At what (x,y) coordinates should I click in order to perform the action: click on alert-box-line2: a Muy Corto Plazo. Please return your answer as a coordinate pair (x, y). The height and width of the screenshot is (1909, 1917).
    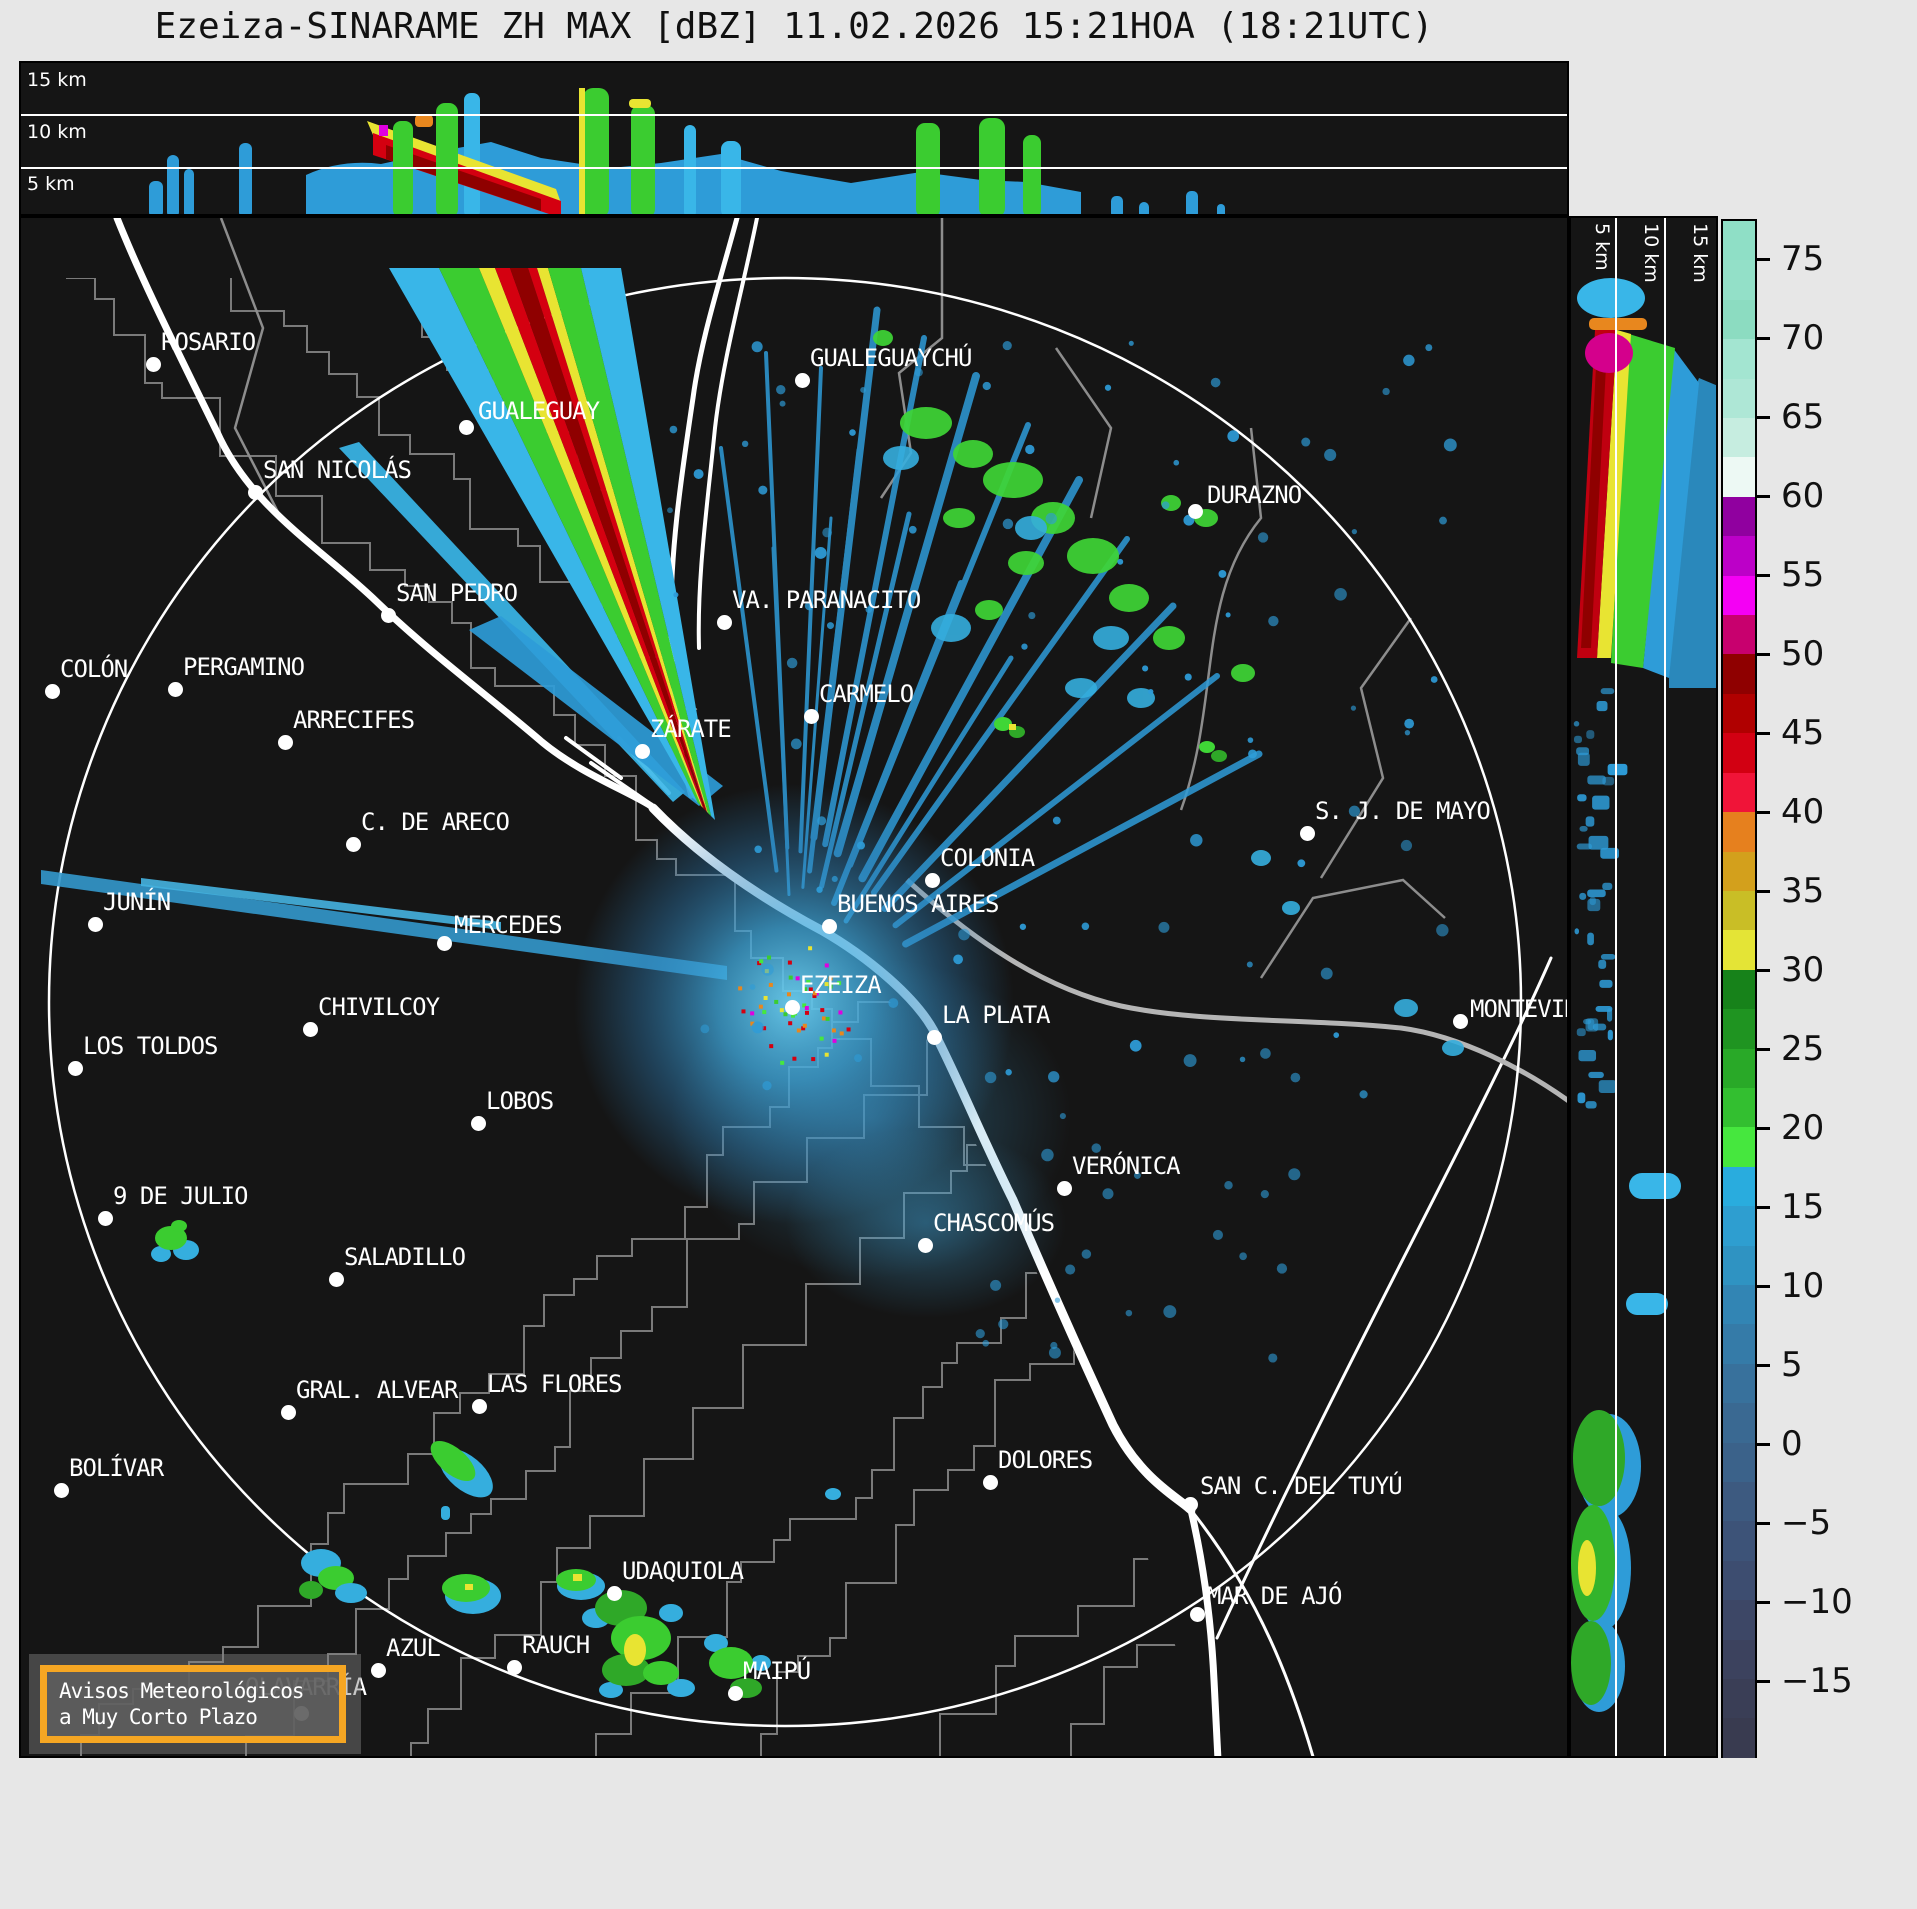
    Looking at the image, I should click on (158, 1717).